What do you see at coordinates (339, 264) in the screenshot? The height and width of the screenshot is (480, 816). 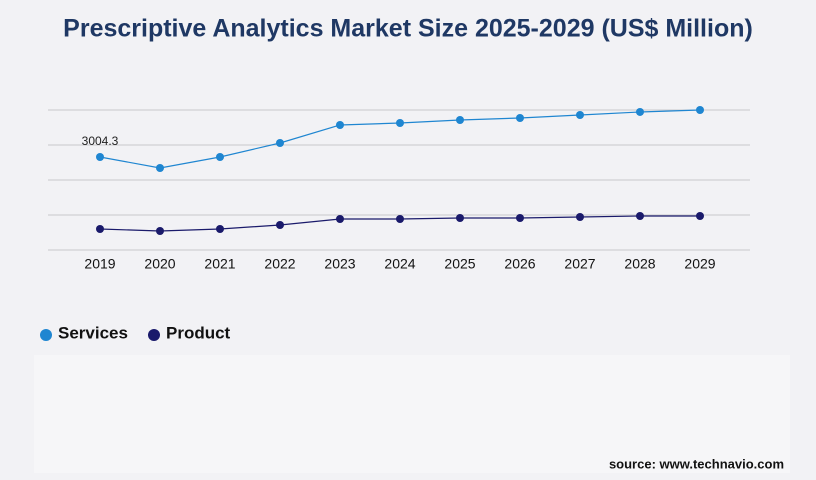 I see `x-tick-label: 2023` at bounding box center [339, 264].